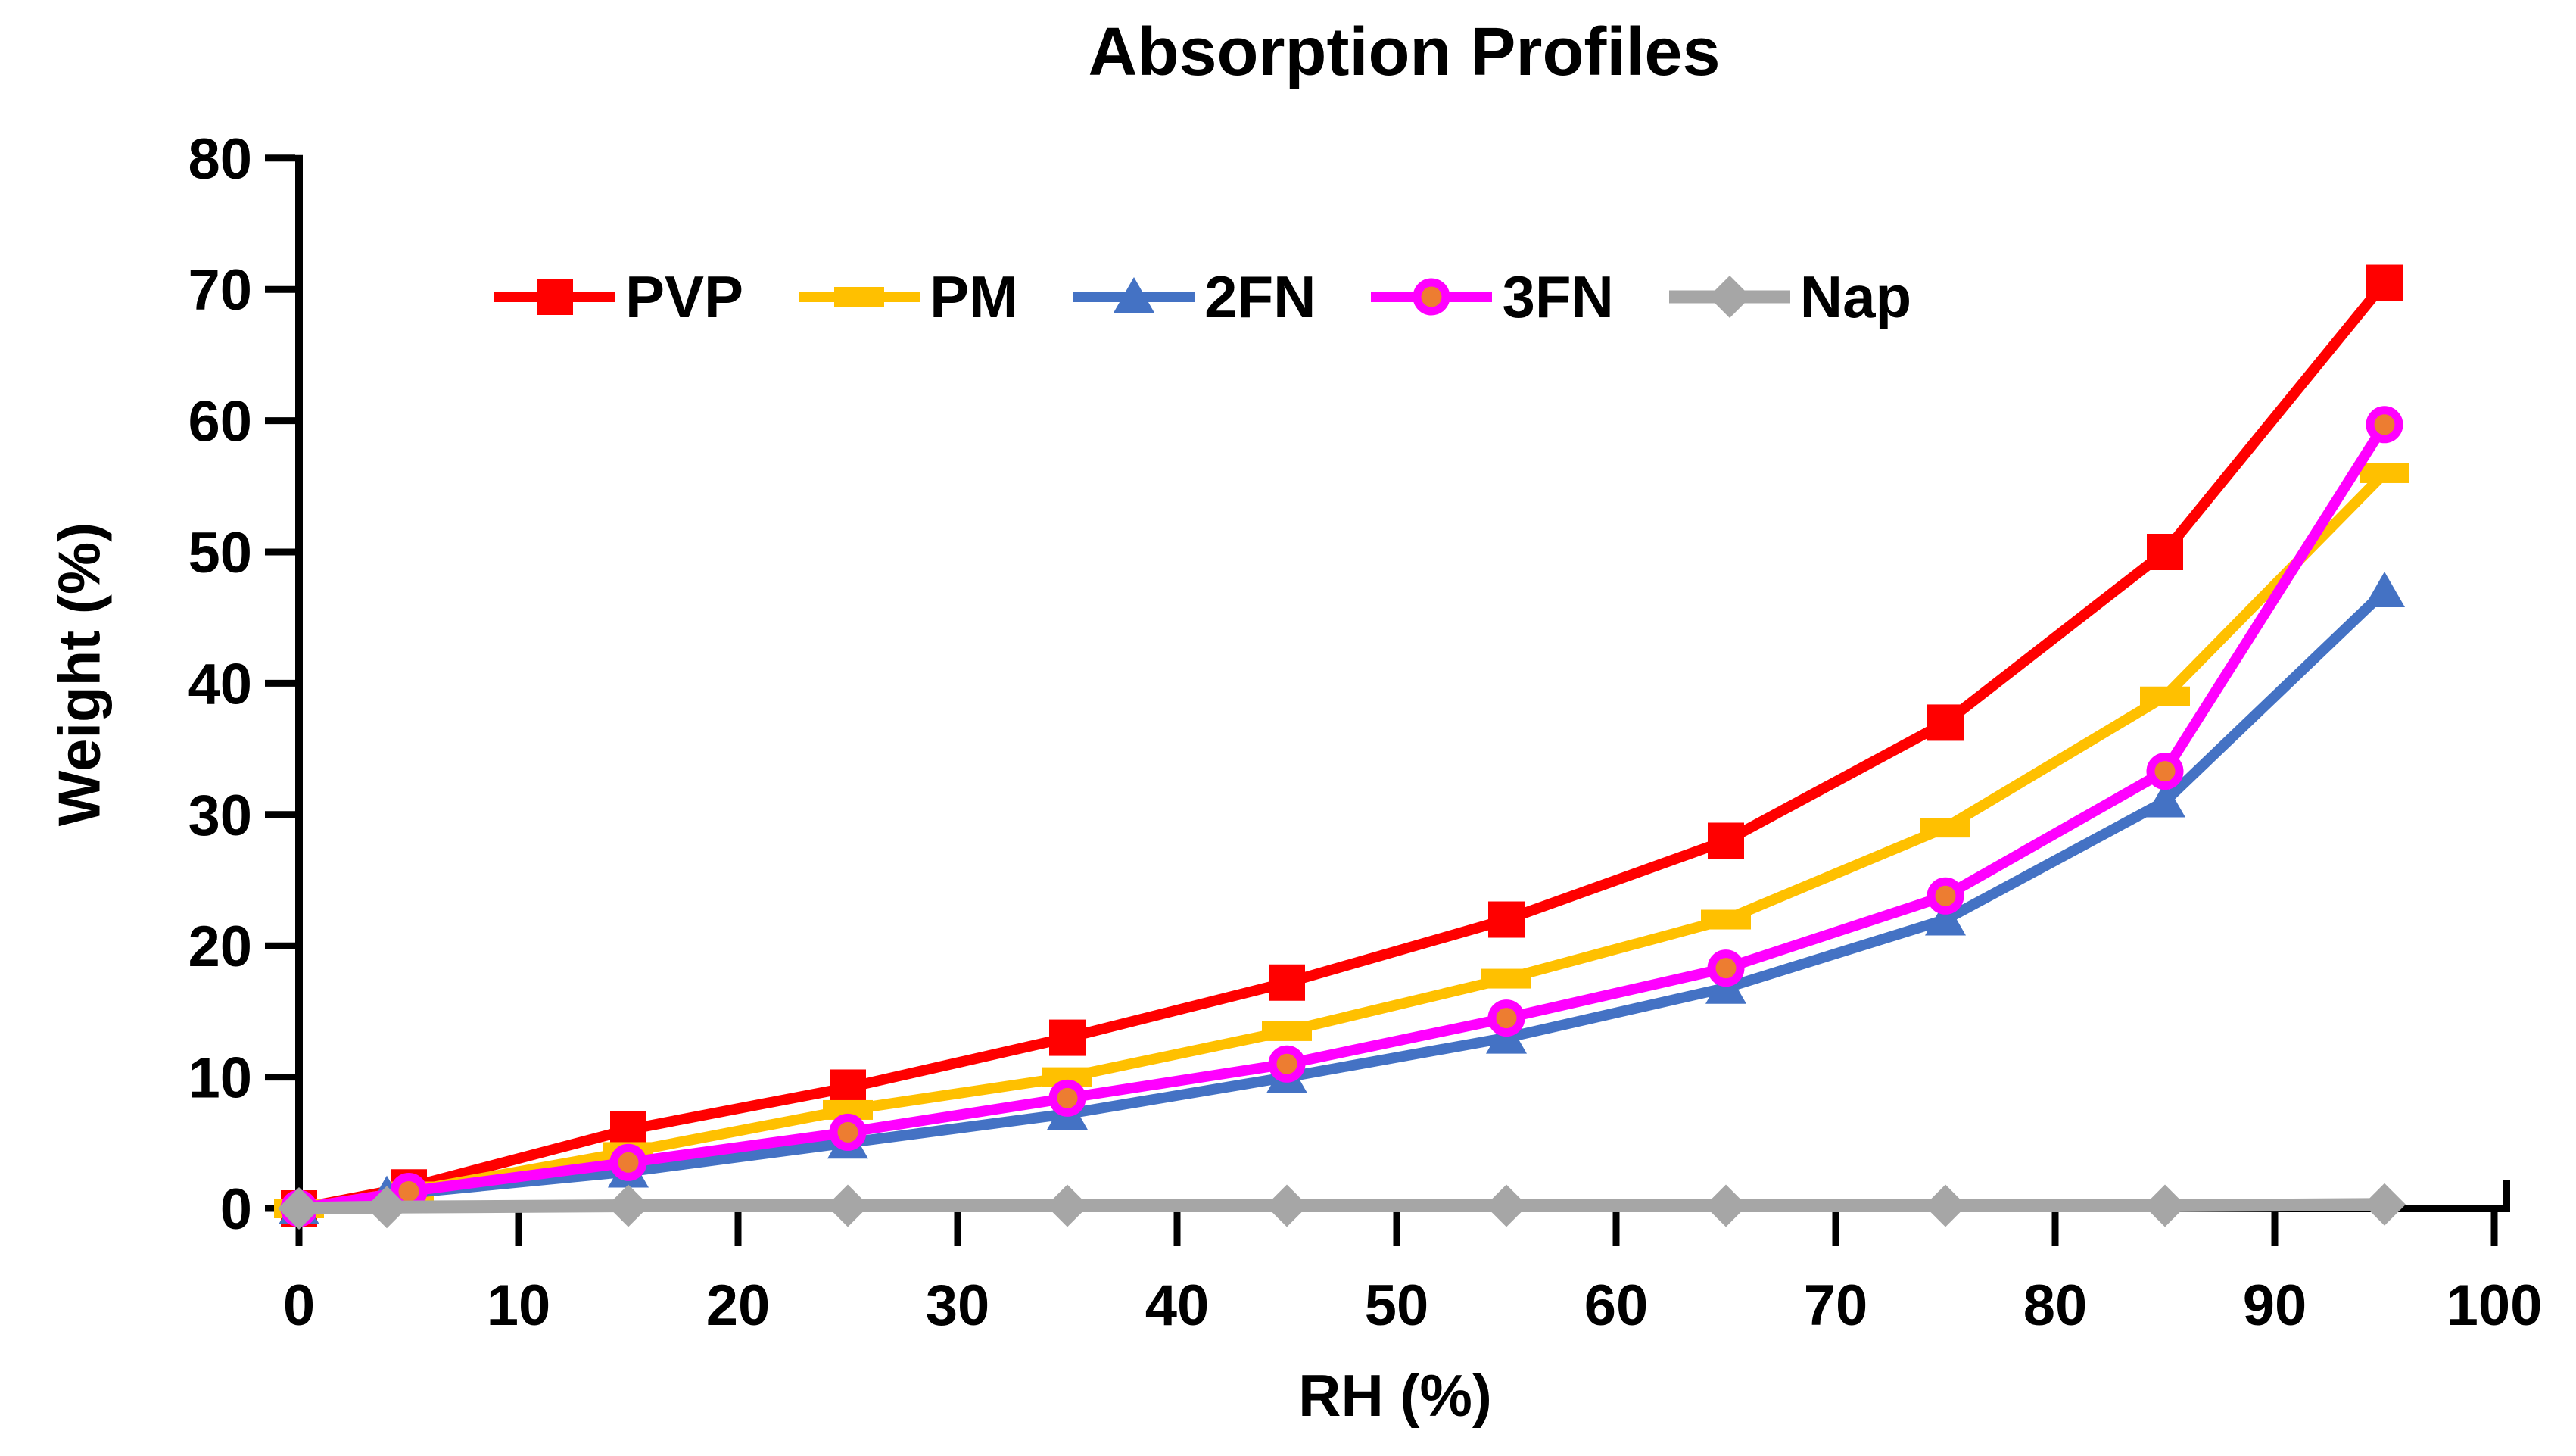 This screenshot has height=1456, width=2576. Describe the element at coordinates (1260, 296) in the screenshot. I see `legend-label-2fn: 2FN` at that location.